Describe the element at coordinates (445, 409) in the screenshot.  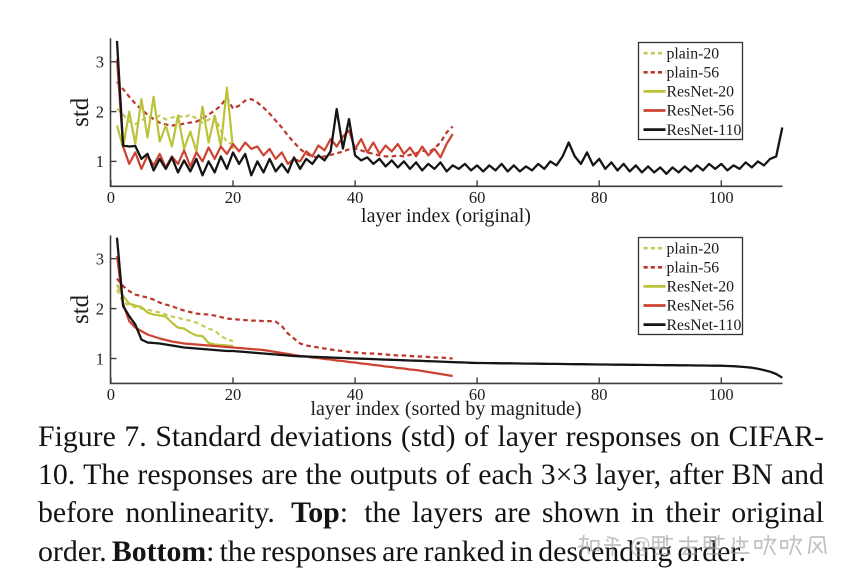
I see `svg-text:layer index (sorted by magnitu: layer index (sorted by magnitude)` at that location.